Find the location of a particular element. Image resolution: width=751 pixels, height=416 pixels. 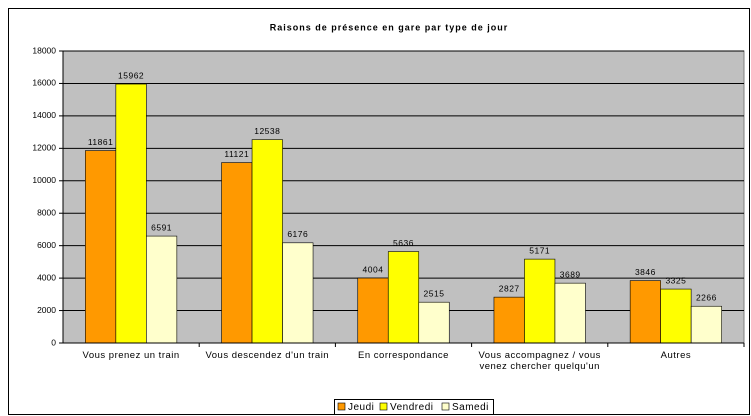

data-label: 2515 is located at coordinates (434, 293).